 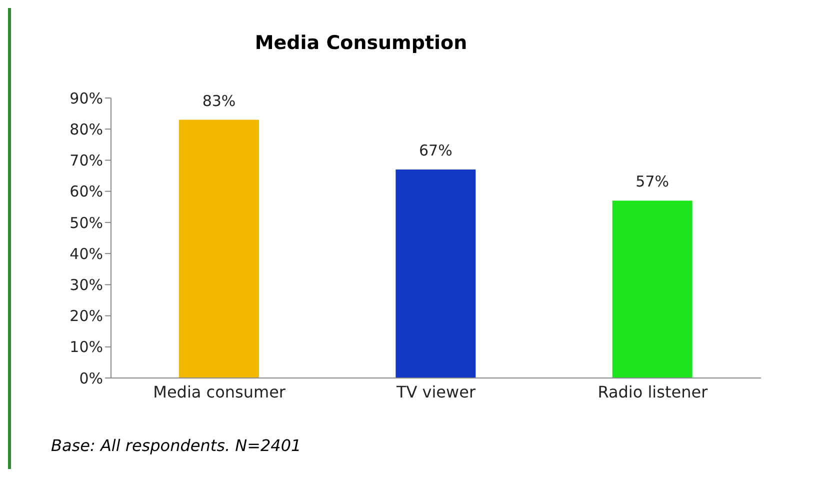 I want to click on y-tick-label: 80%, so click(x=86, y=129).